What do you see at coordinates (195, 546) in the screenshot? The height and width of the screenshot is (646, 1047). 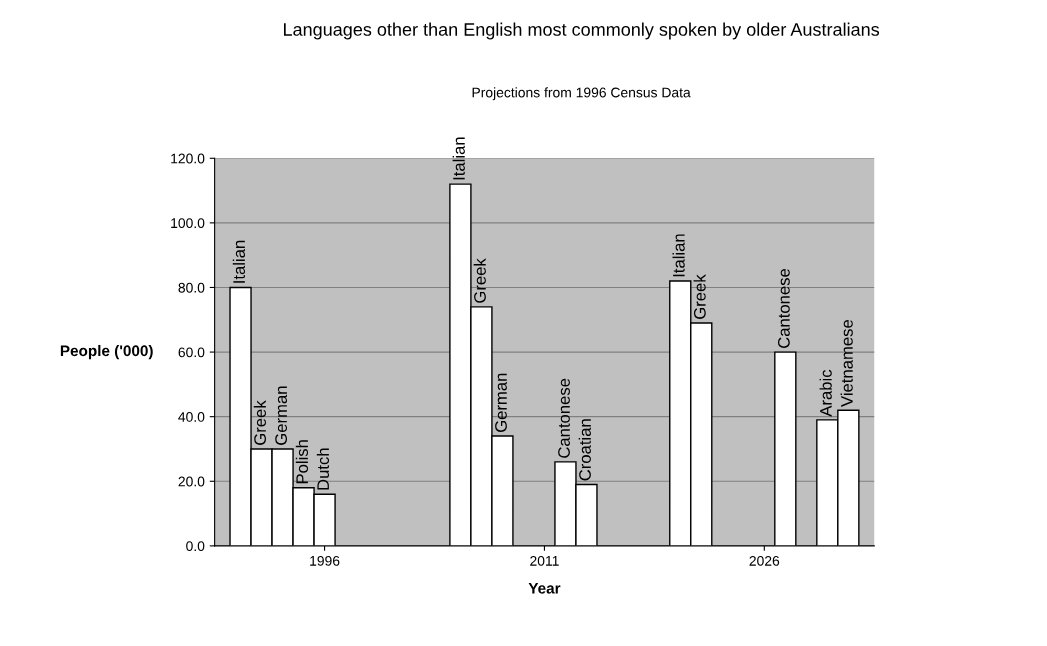 I see `y-tick-label: 0.0` at bounding box center [195, 546].